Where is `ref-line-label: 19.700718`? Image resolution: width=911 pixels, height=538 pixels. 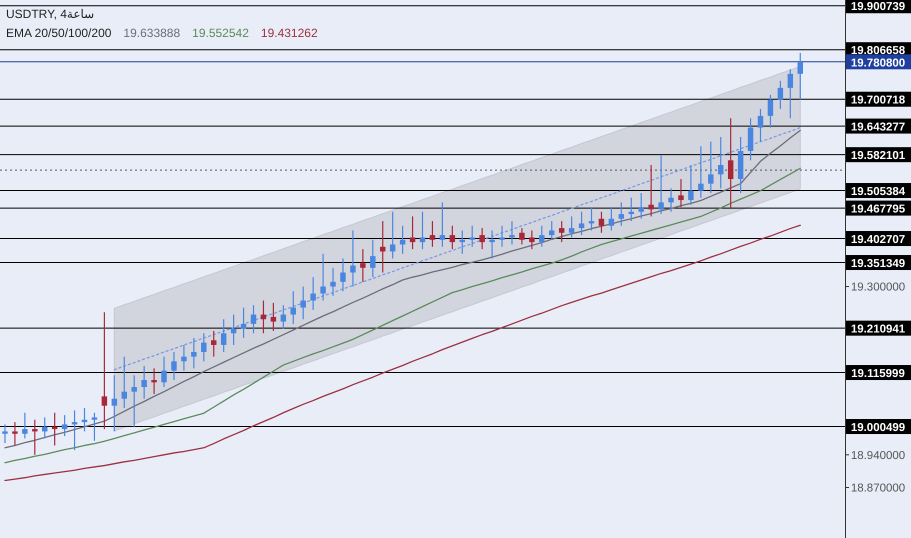 ref-line-label: 19.700718 is located at coordinates (878, 100).